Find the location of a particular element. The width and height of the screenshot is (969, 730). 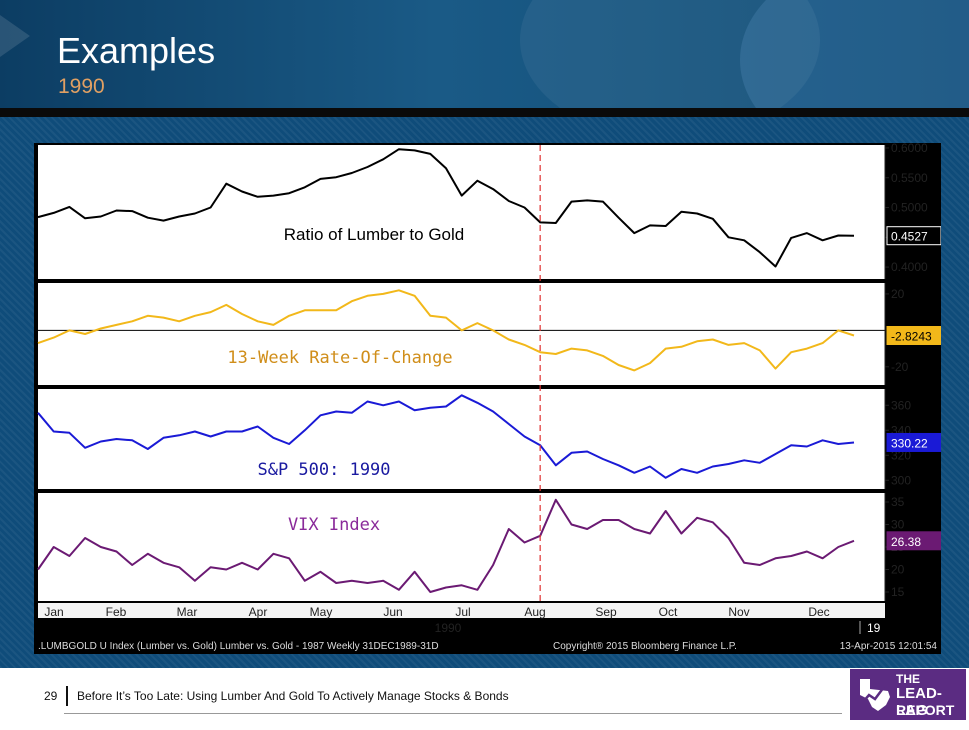

y-tick-label: -20 is located at coordinates (900, 367).